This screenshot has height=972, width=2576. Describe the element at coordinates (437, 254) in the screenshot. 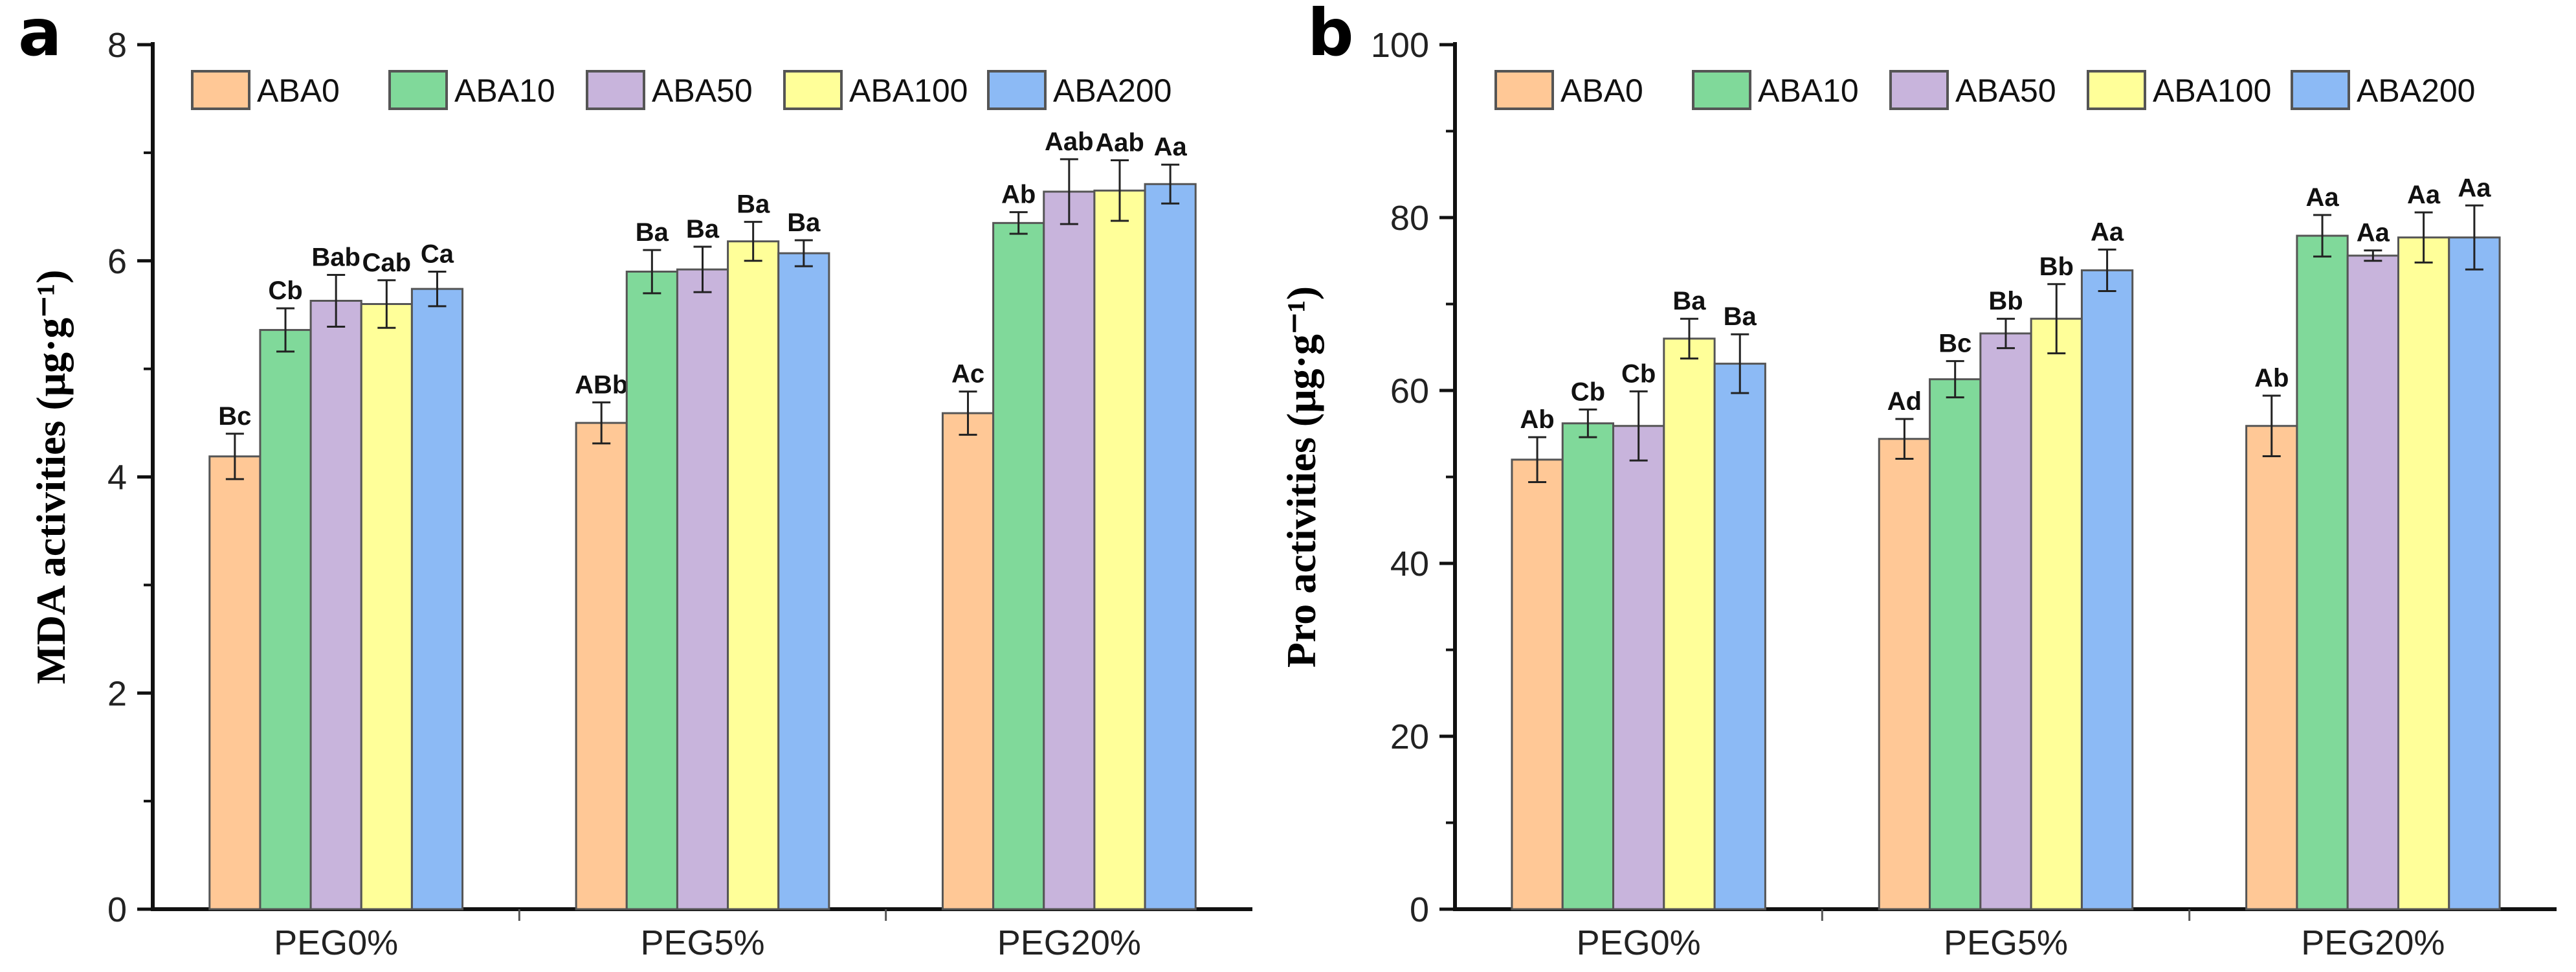

I see `significance-label: Ca` at that location.